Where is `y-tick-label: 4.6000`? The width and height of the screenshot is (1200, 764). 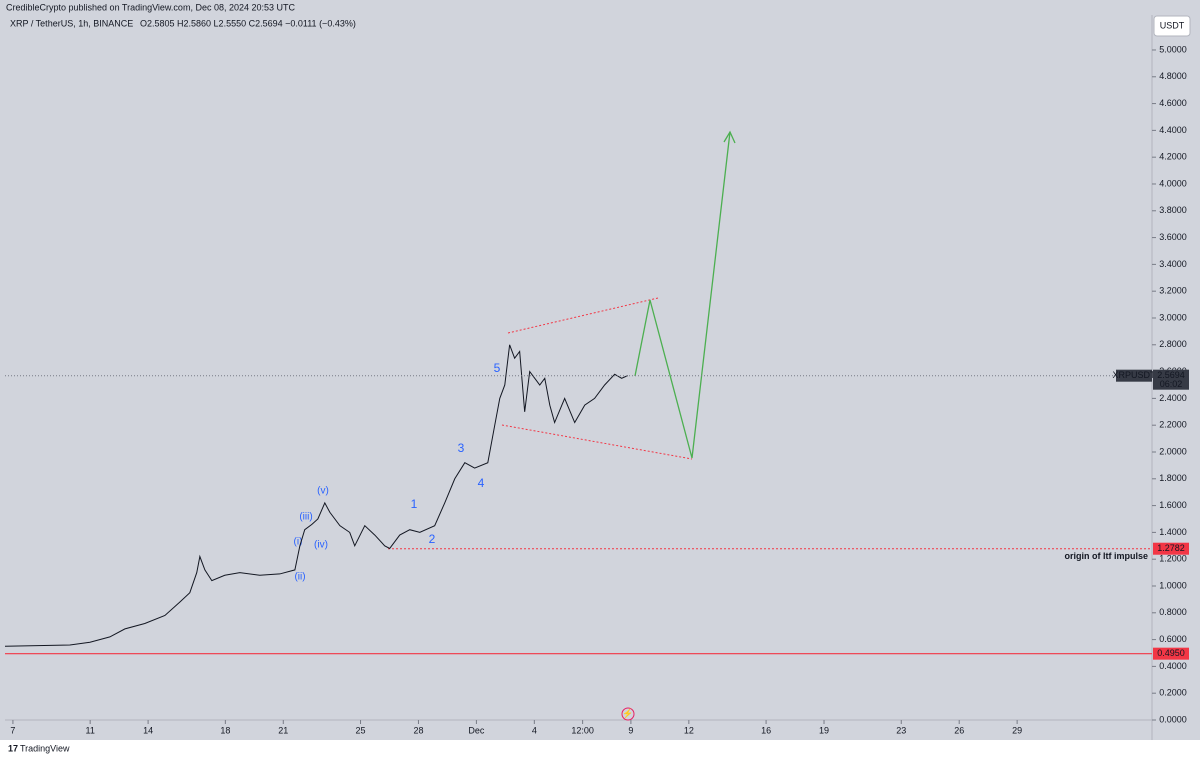
y-tick-label: 4.6000 is located at coordinates (1173, 103).